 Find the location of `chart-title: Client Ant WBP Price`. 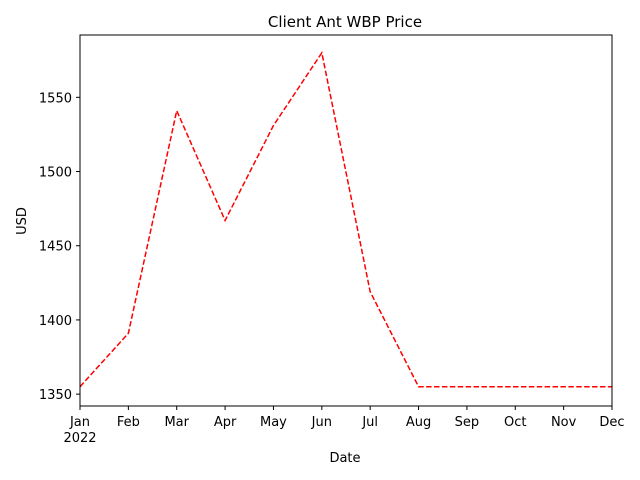

chart-title: Client Ant WBP Price is located at coordinates (345, 22).